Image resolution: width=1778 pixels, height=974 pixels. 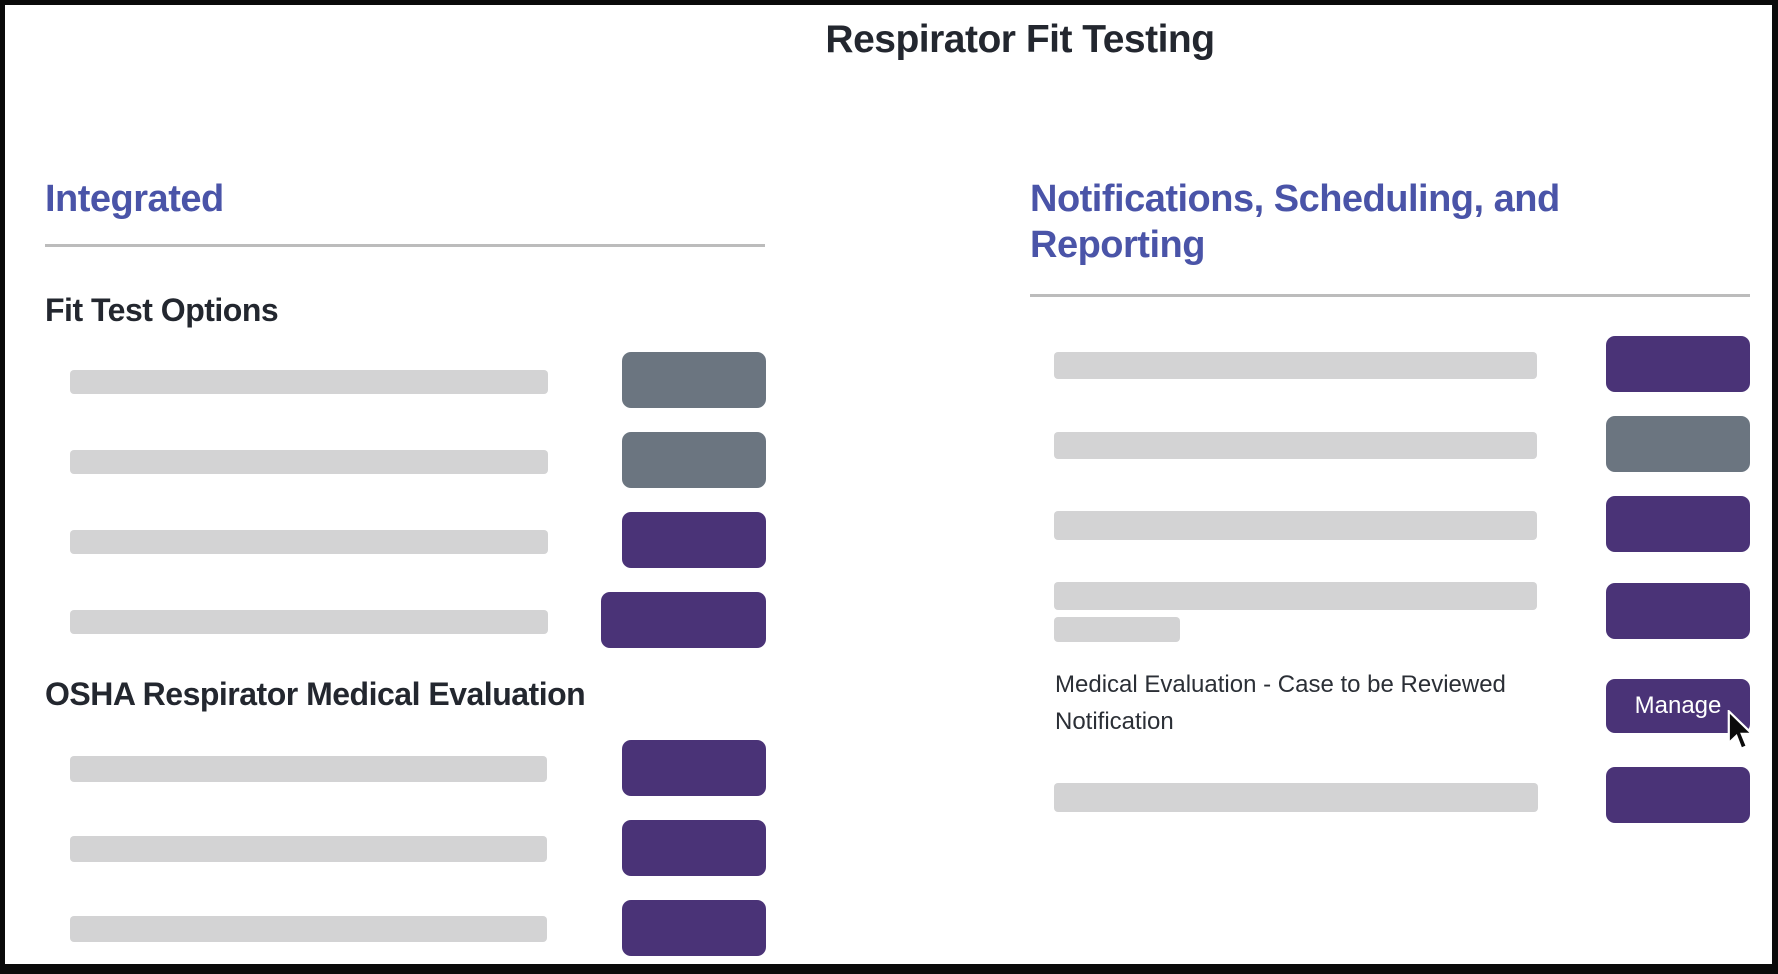 What do you see at coordinates (1390, 295) in the screenshot?
I see `right-column-divider` at bounding box center [1390, 295].